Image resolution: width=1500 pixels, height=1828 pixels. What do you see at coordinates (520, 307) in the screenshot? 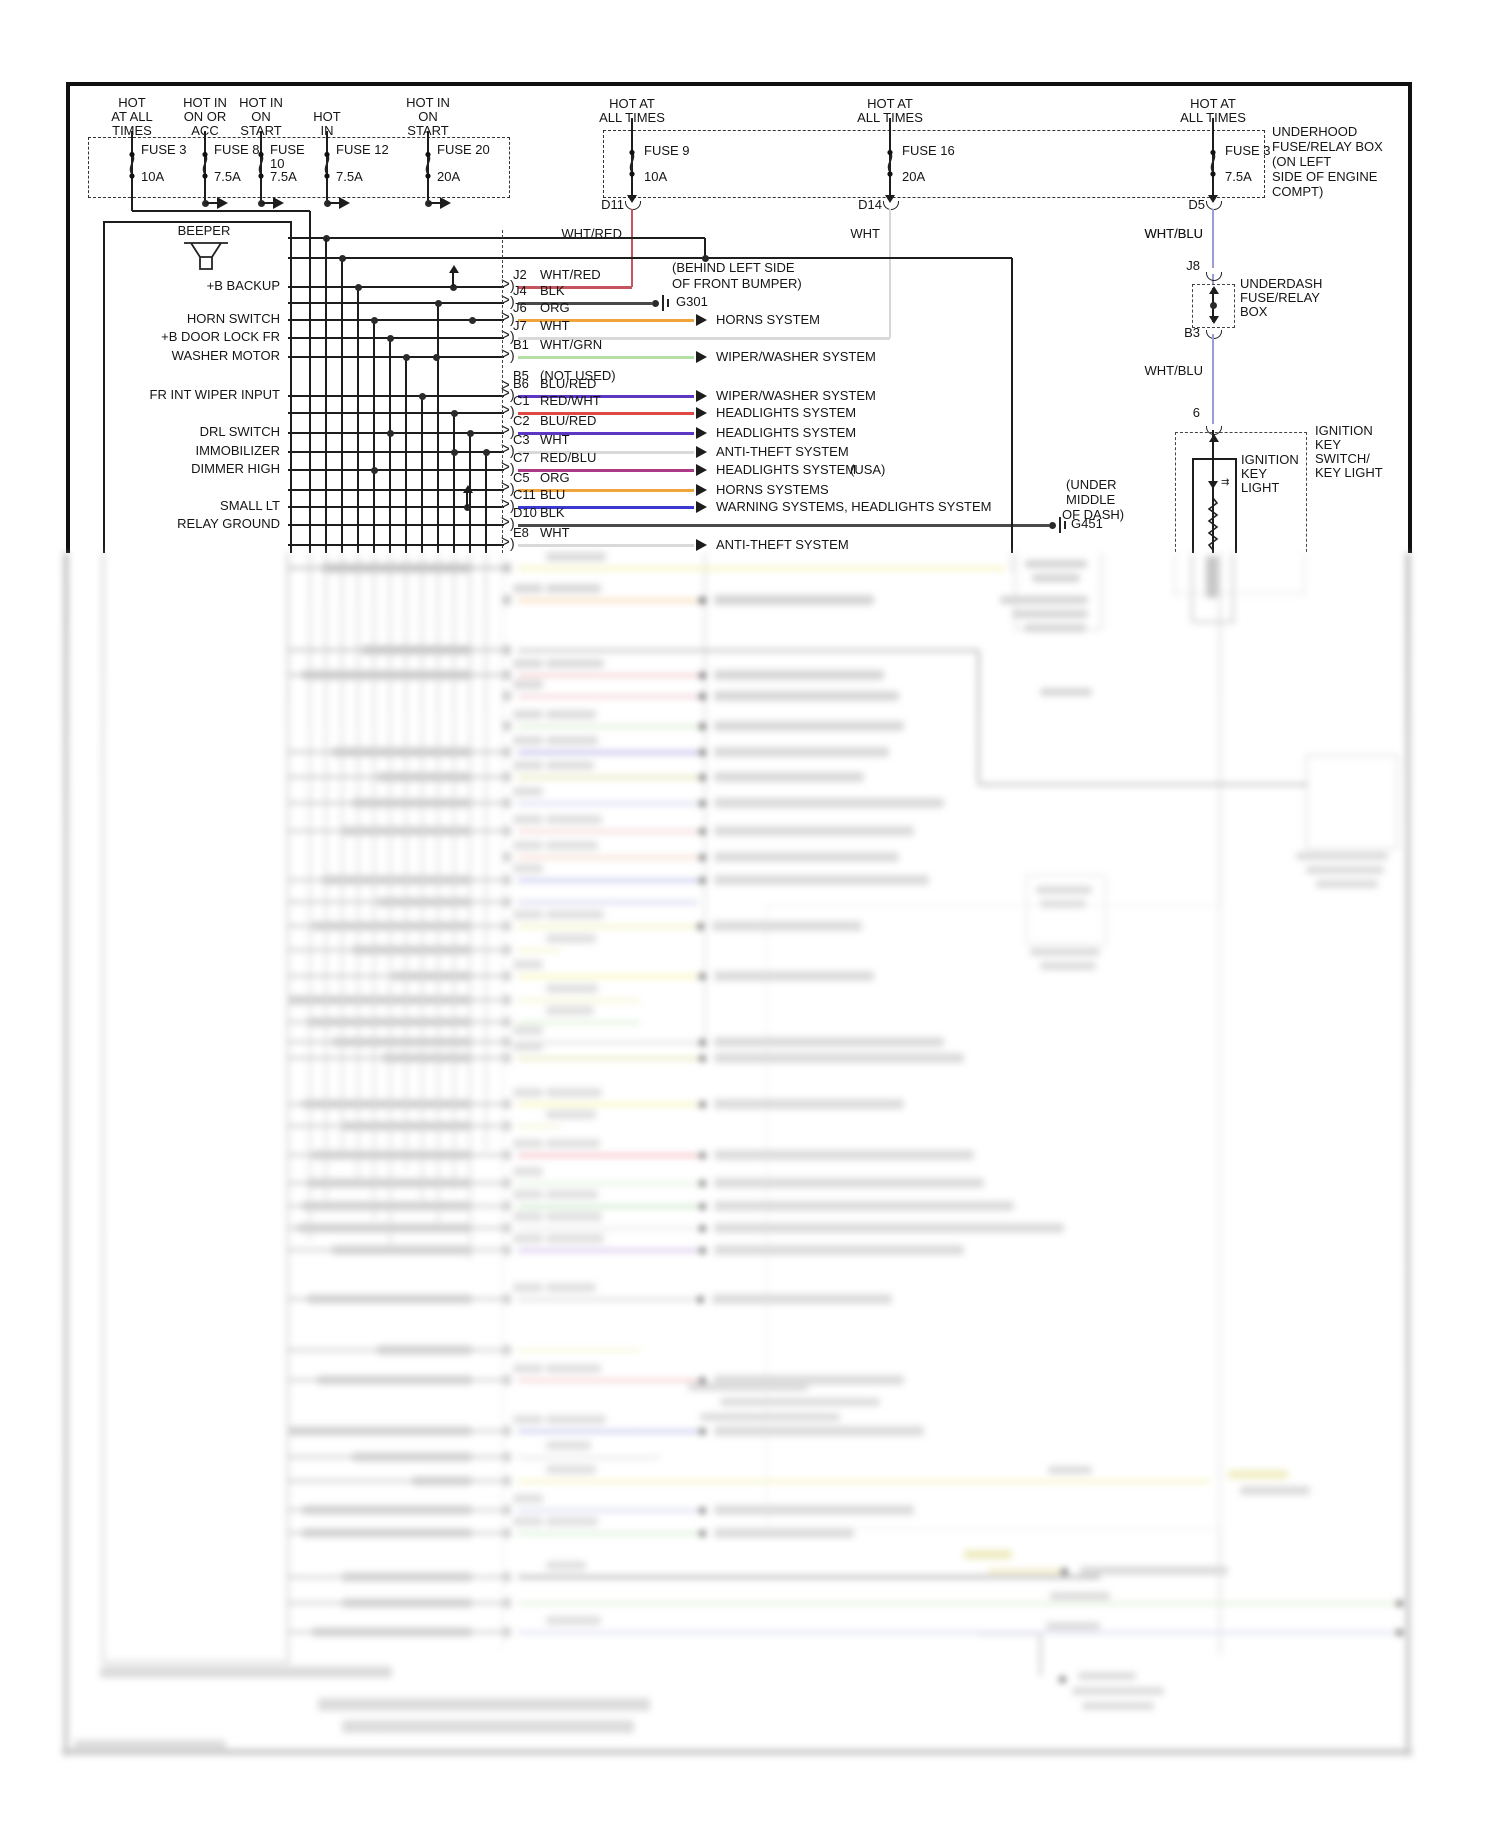
I see `pin-id-label: J6` at bounding box center [520, 307].